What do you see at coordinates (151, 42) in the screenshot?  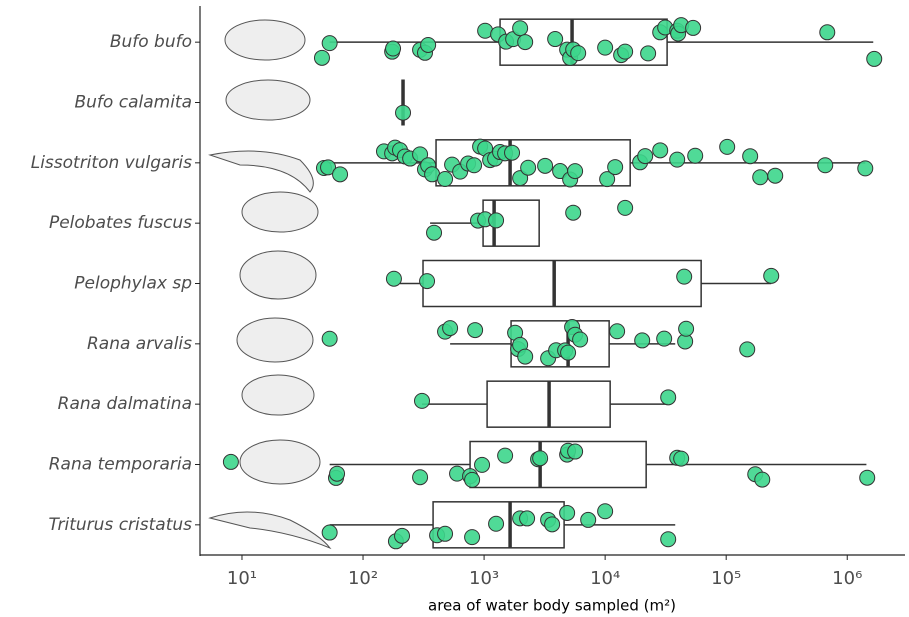 I see `category-label: Bufo bufo` at bounding box center [151, 42].